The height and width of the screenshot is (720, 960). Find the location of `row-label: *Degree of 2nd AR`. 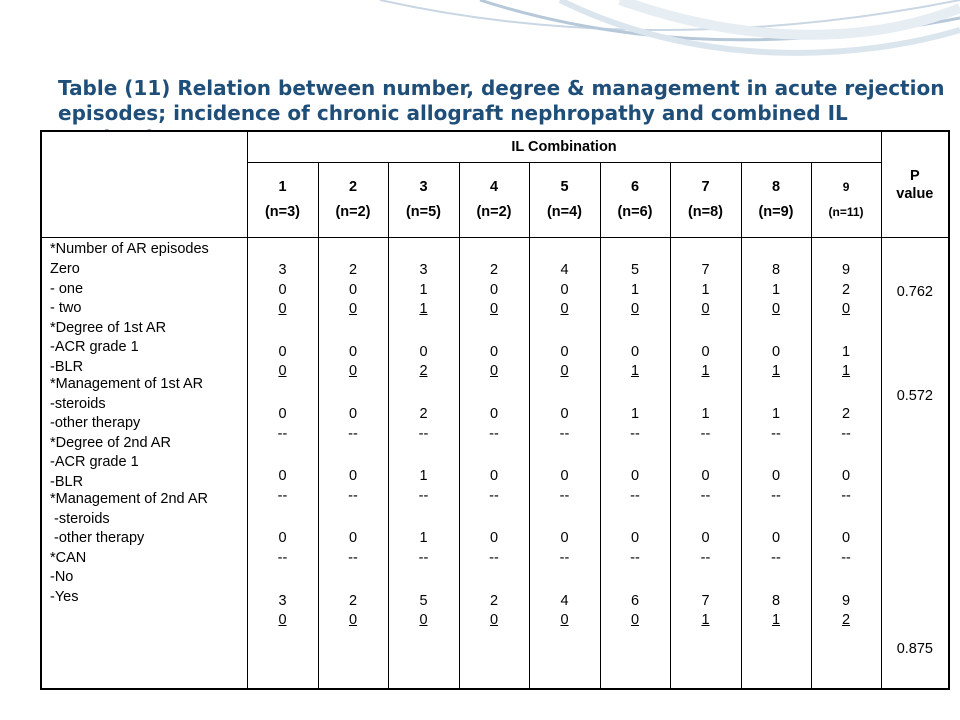

row-label: *Degree of 2nd AR is located at coordinates (110, 442).